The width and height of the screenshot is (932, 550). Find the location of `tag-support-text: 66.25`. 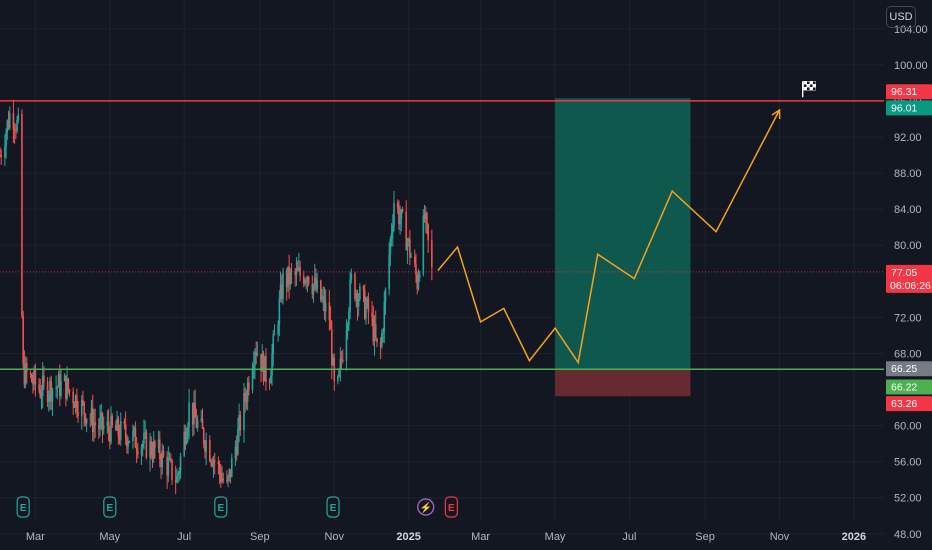

tag-support-text: 66.25 is located at coordinates (904, 369).